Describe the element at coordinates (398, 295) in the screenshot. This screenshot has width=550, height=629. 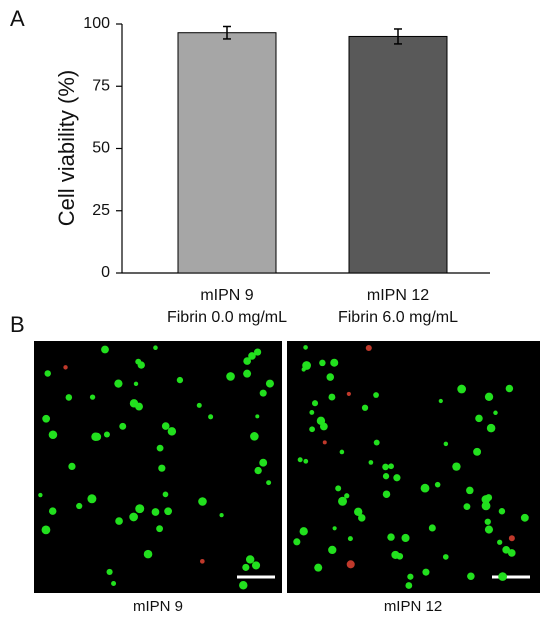
I see `x-tick-label: mIPN 12` at that location.